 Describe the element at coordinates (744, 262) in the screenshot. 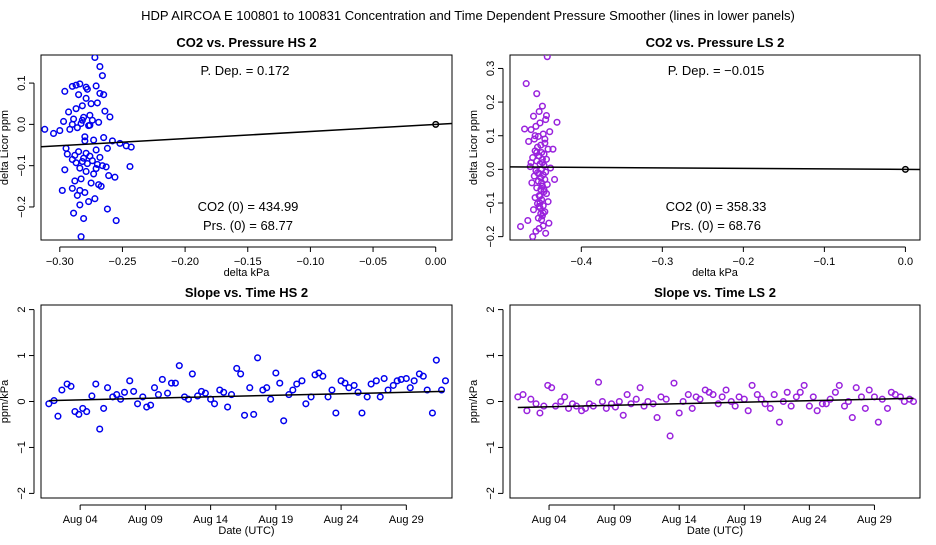

I see `x-tick-label: −0.2` at that location.